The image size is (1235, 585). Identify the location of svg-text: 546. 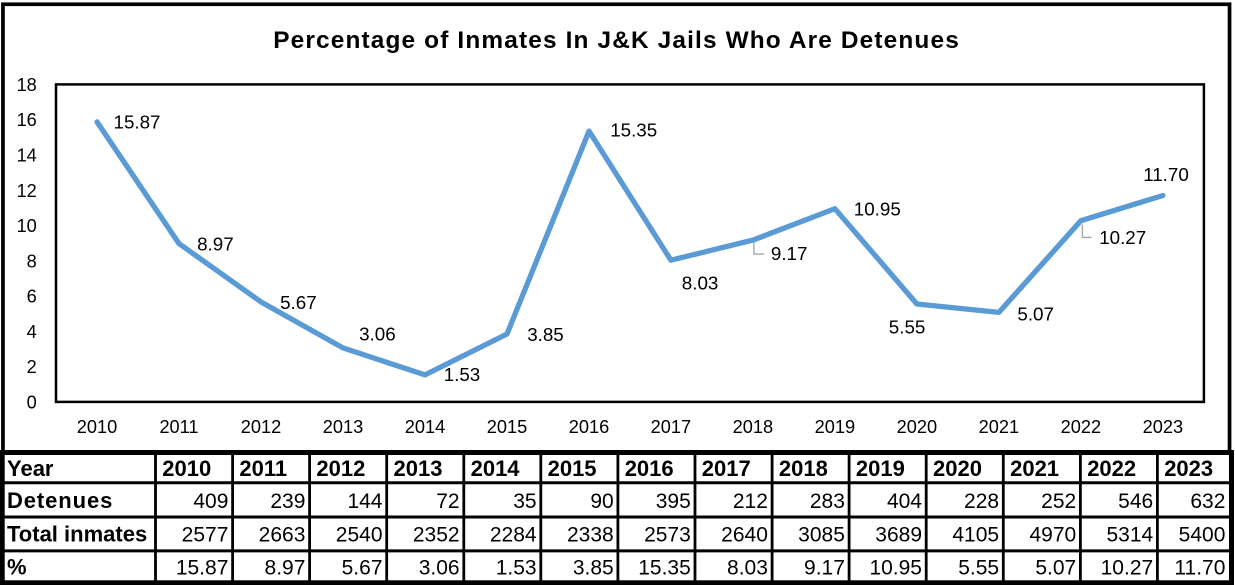
(1135, 501).